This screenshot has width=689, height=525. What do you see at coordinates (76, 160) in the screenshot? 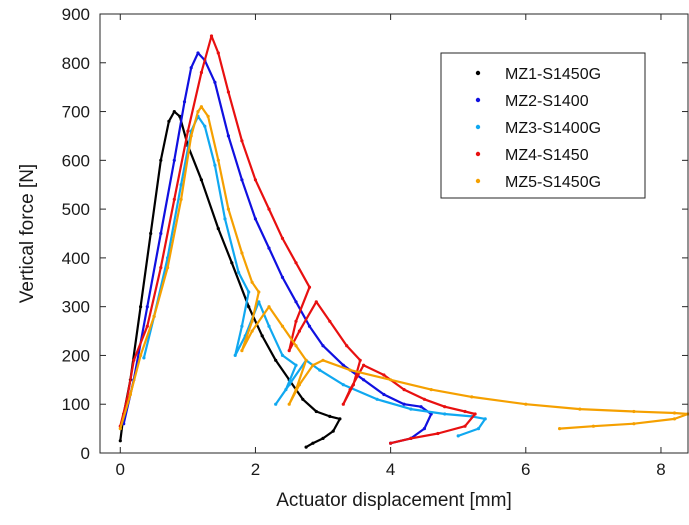
I see `y-tick-label: 600` at bounding box center [76, 160].